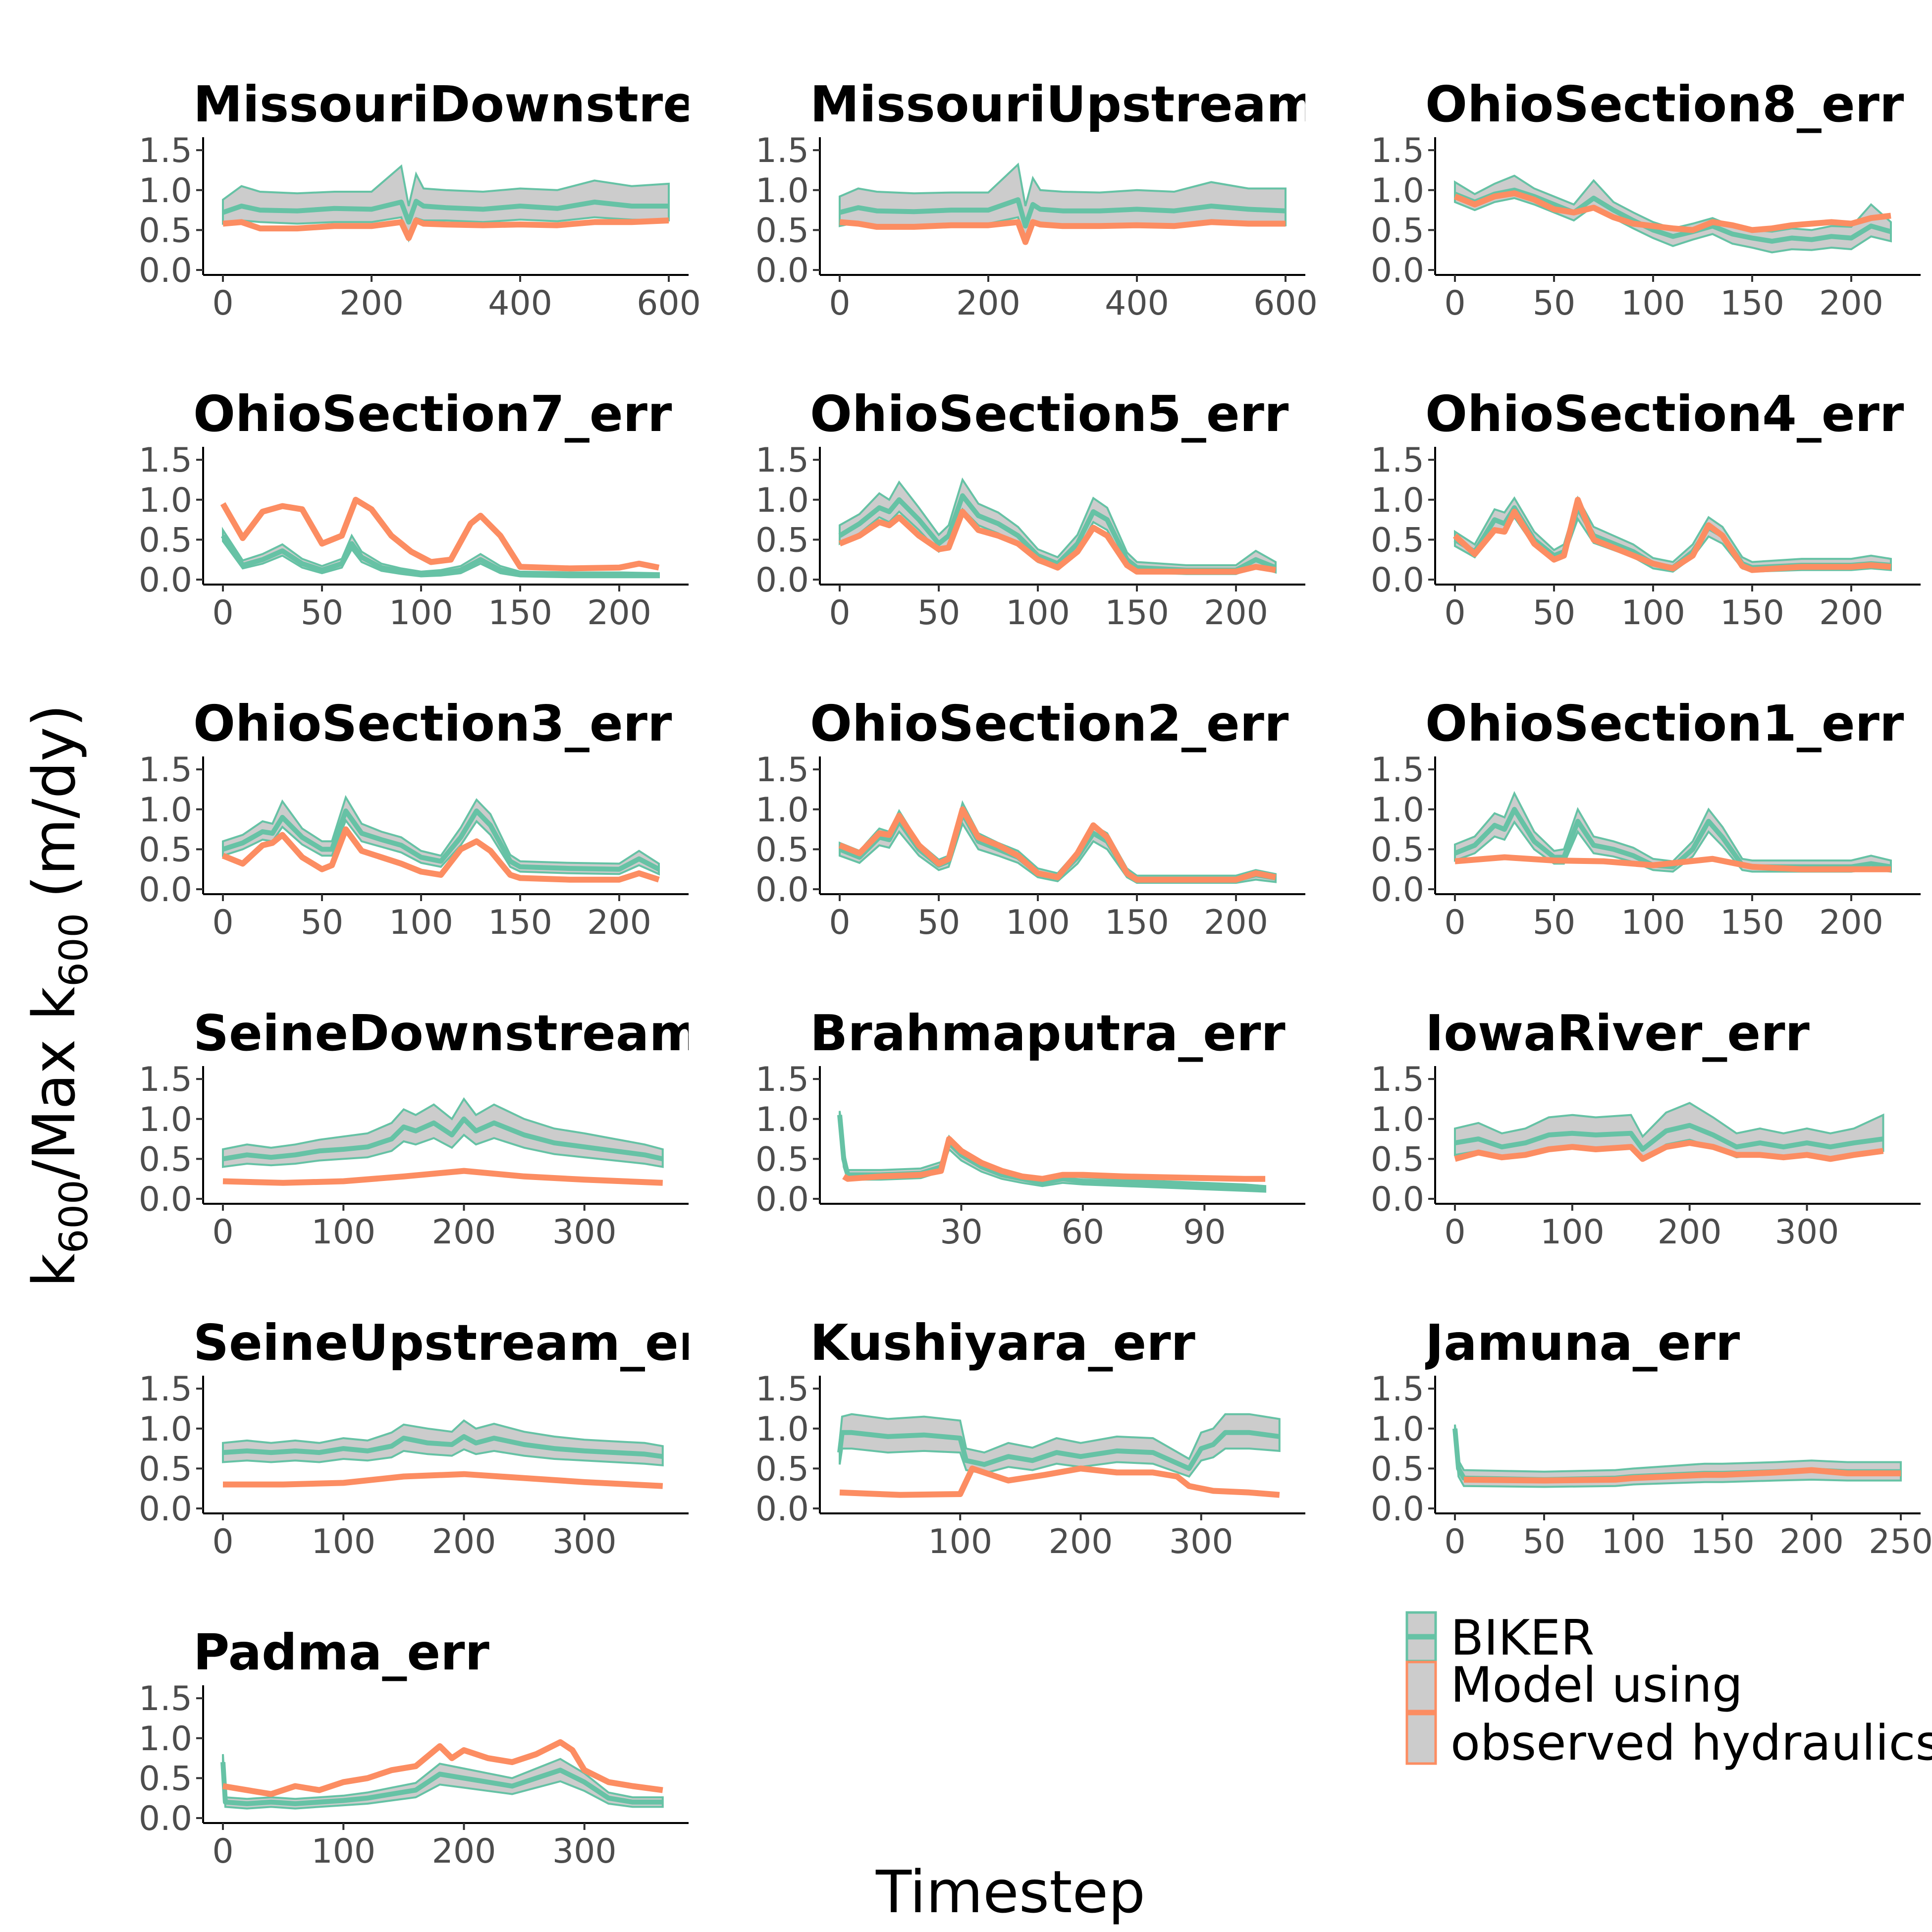  Describe the element at coordinates (1596, 1686) in the screenshot. I see `legend-label-model-line1: Model using` at that location.